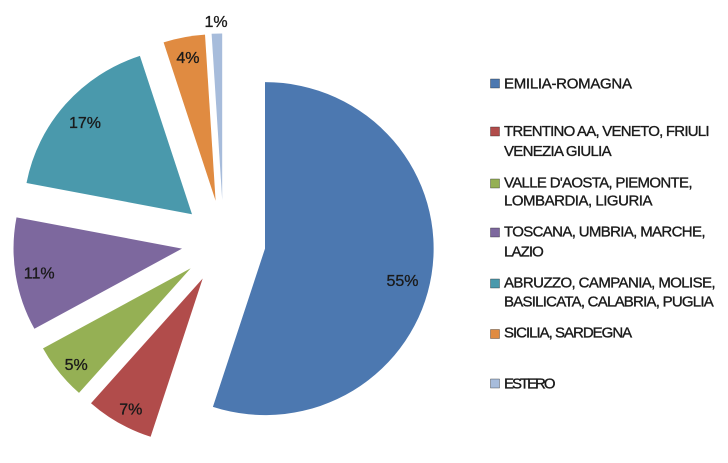 The width and height of the screenshot is (728, 463). Describe the element at coordinates (76, 365) in the screenshot. I see `svg-text: 5%` at that location.